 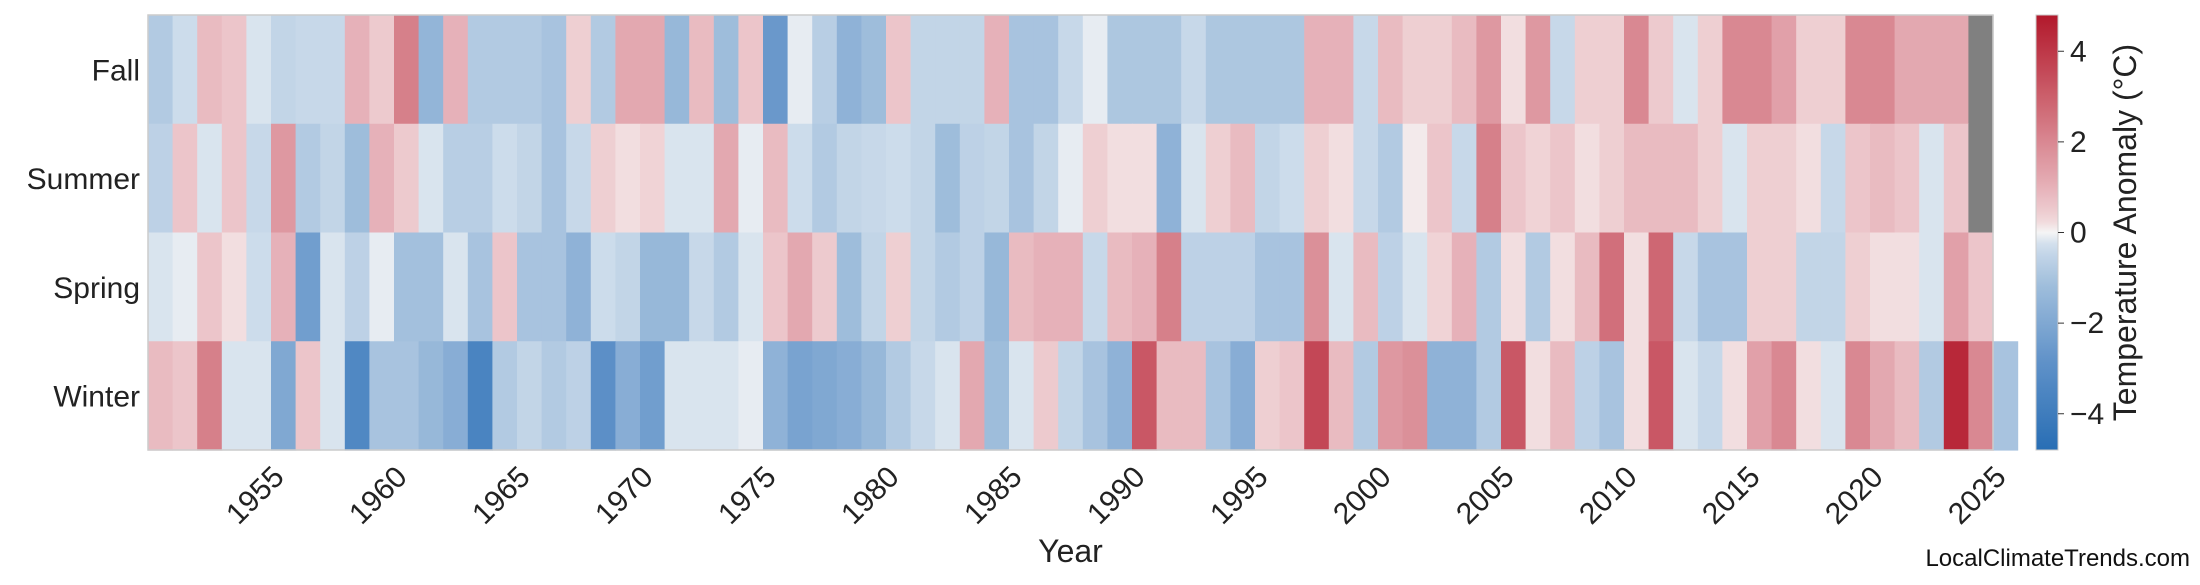 I want to click on heatmap-cell-spring-1967, so click(x=554, y=287).